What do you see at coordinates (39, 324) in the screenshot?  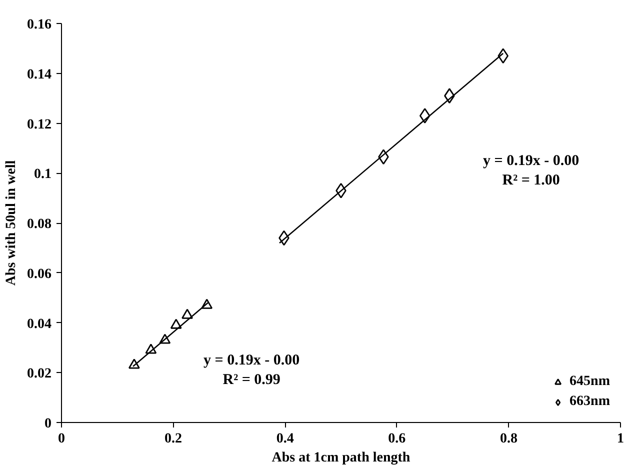 I see `y-tick-label: 0.04` at bounding box center [39, 324].